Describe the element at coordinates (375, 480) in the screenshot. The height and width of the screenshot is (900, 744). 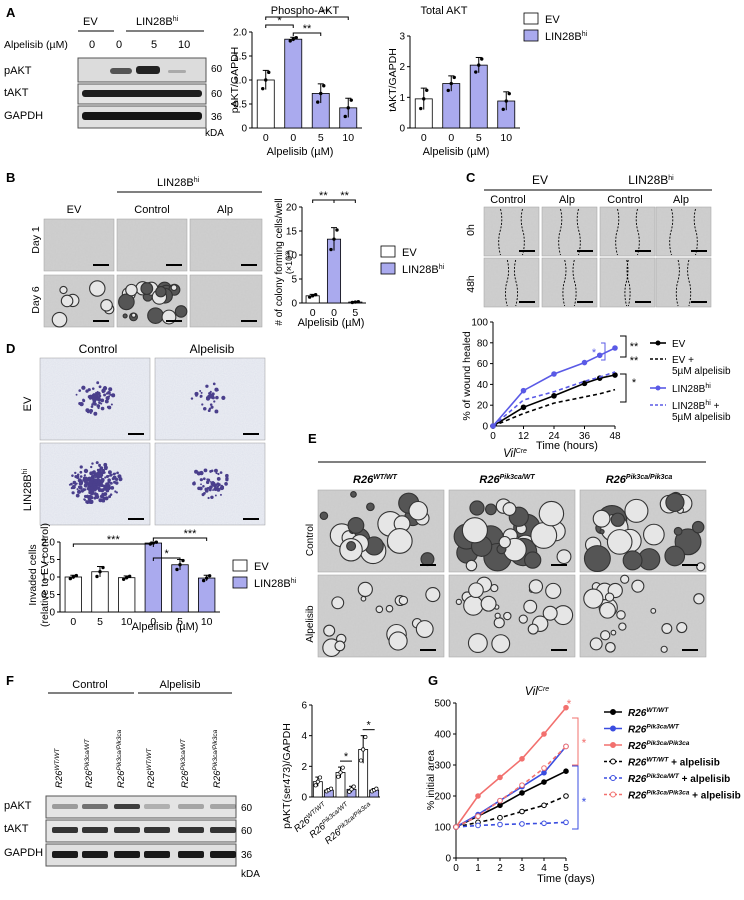
I see `e-col-label: R26WT/WT` at that location.